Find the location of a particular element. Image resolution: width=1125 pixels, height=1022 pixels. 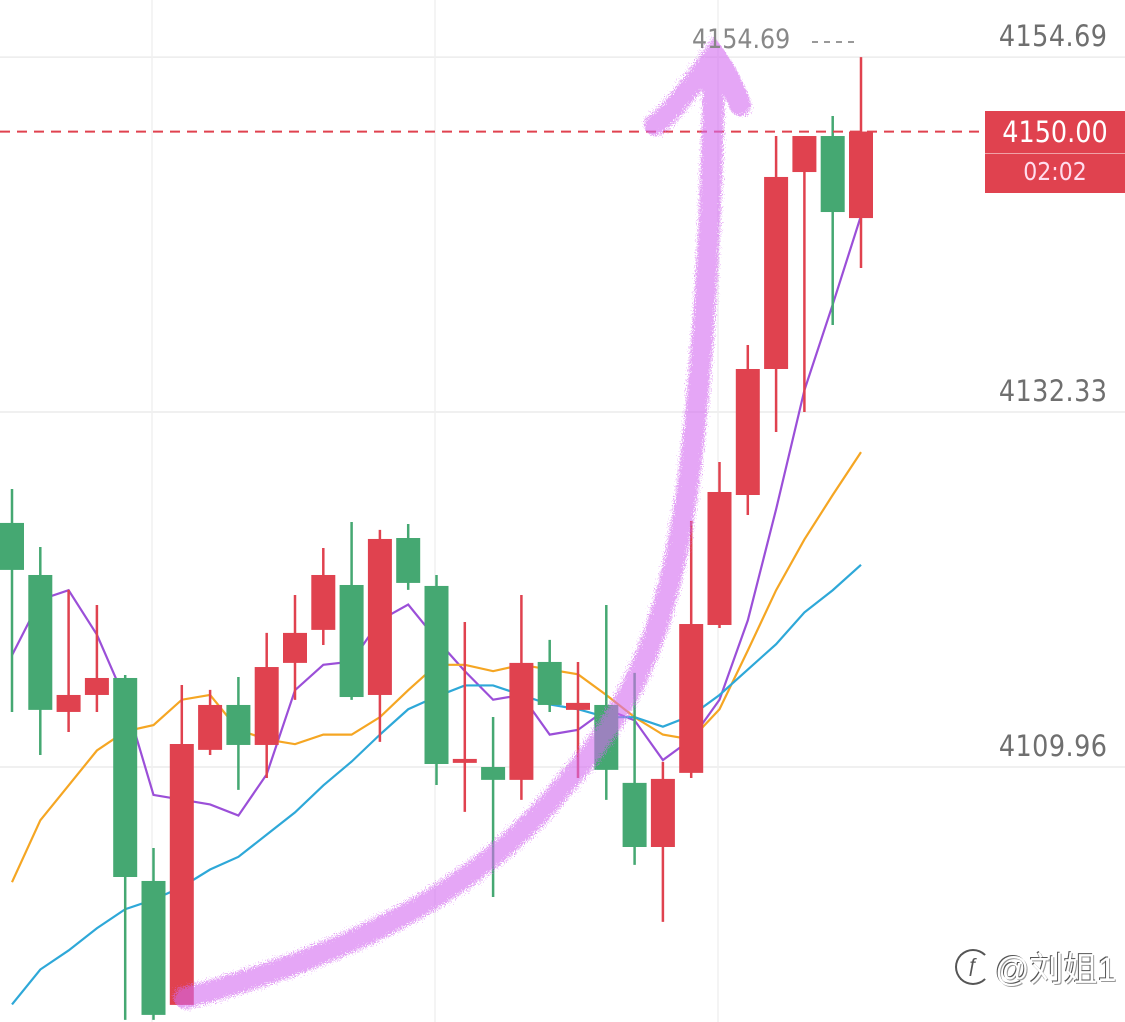

y-tick-label: 4154.69 is located at coordinates (1052, 36).